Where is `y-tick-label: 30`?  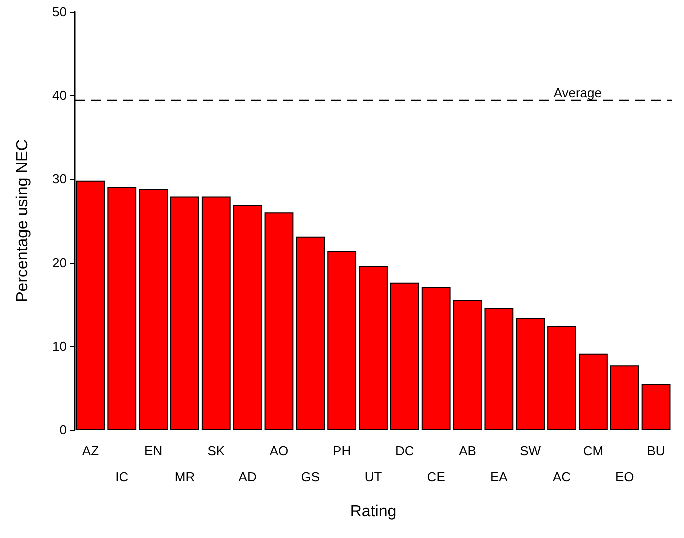 y-tick-label: 30 is located at coordinates (59, 179).